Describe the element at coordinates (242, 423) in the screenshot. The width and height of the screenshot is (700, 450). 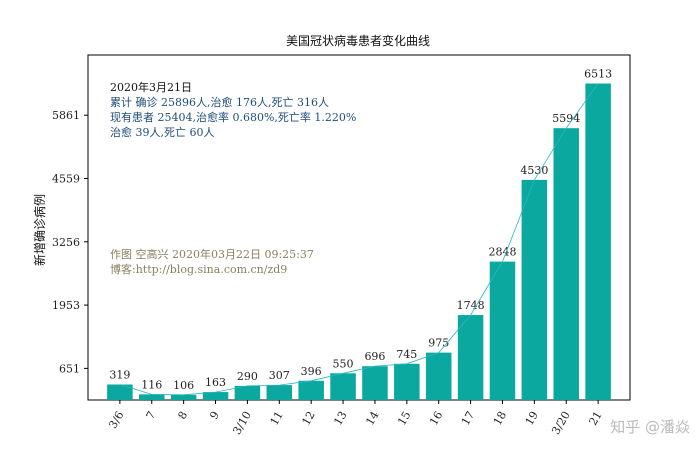
I see `x-tick-label: 3/10` at that location.